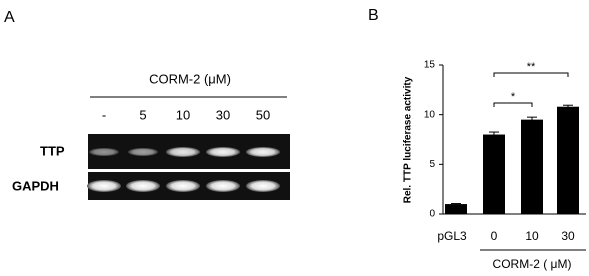 The width and height of the screenshot is (589, 276). What do you see at coordinates (531, 67) in the screenshot?
I see `significance-label: **` at bounding box center [531, 67].